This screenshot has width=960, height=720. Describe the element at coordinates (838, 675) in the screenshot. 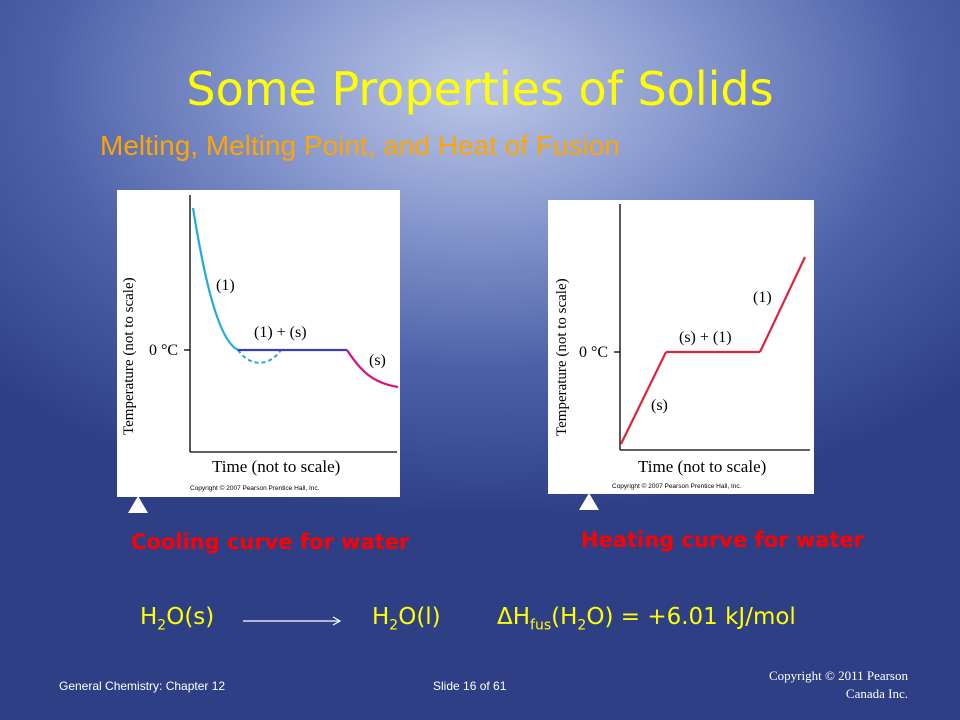

I see `copyright-line-1: Copyright © 2011 Pearson` at that location.